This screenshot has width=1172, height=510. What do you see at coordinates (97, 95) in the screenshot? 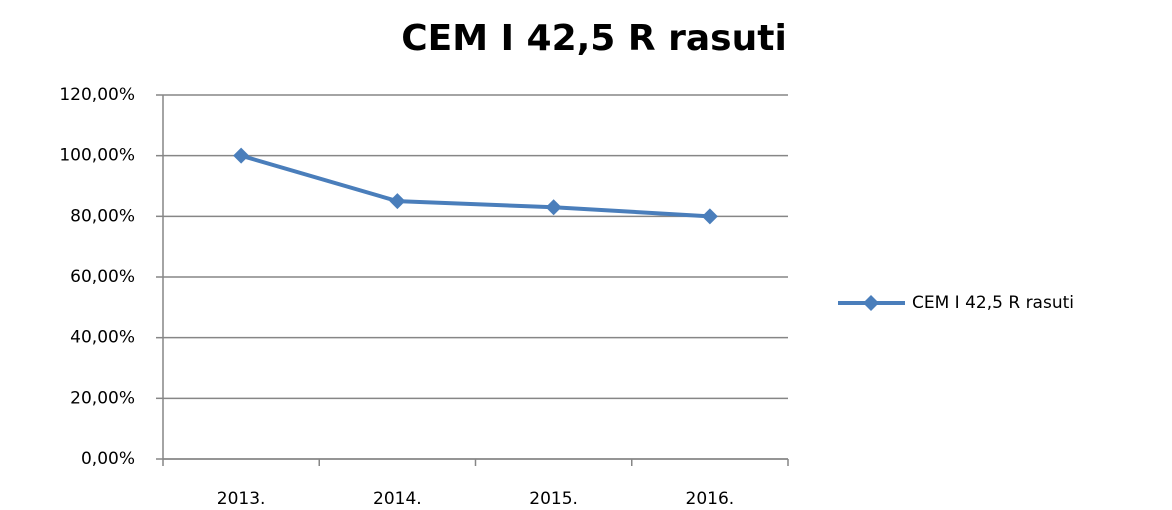
I see `y-tick-label: 120,00%` at bounding box center [97, 95].